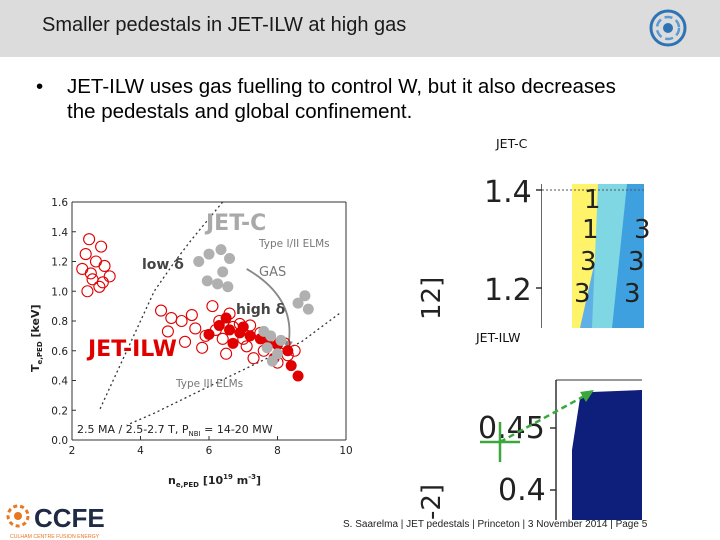 The width and height of the screenshot is (720, 540). Describe the element at coordinates (237, 429) in the screenshot. I see `conditions-rest: = 14-20 MW` at that location.